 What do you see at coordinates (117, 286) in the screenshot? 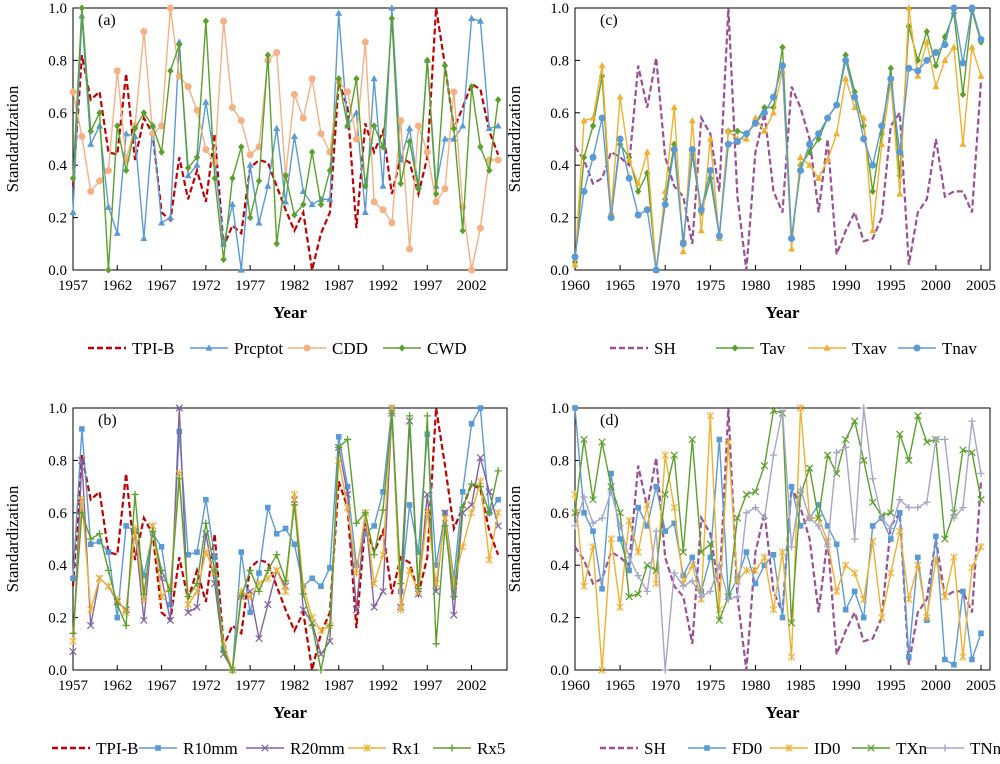
I see `x-tick-label: 1962` at bounding box center [117, 286].